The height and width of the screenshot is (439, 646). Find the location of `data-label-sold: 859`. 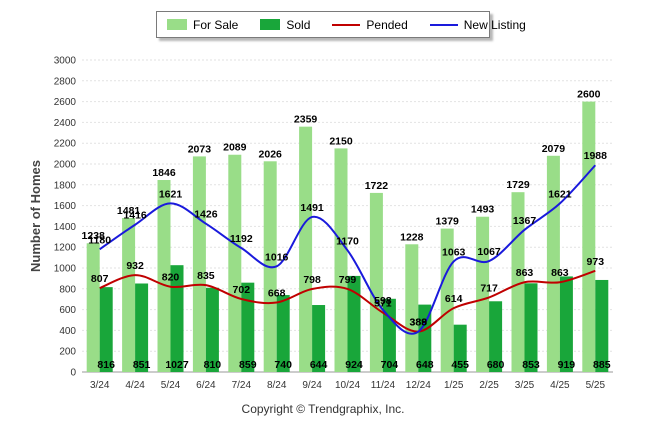

data-label-sold: 859 is located at coordinates (248, 365).